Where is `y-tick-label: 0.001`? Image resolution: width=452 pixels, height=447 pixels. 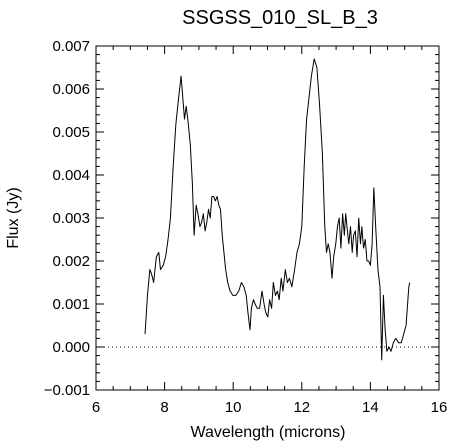 y-tick-label: 0.001 is located at coordinates (71, 304).